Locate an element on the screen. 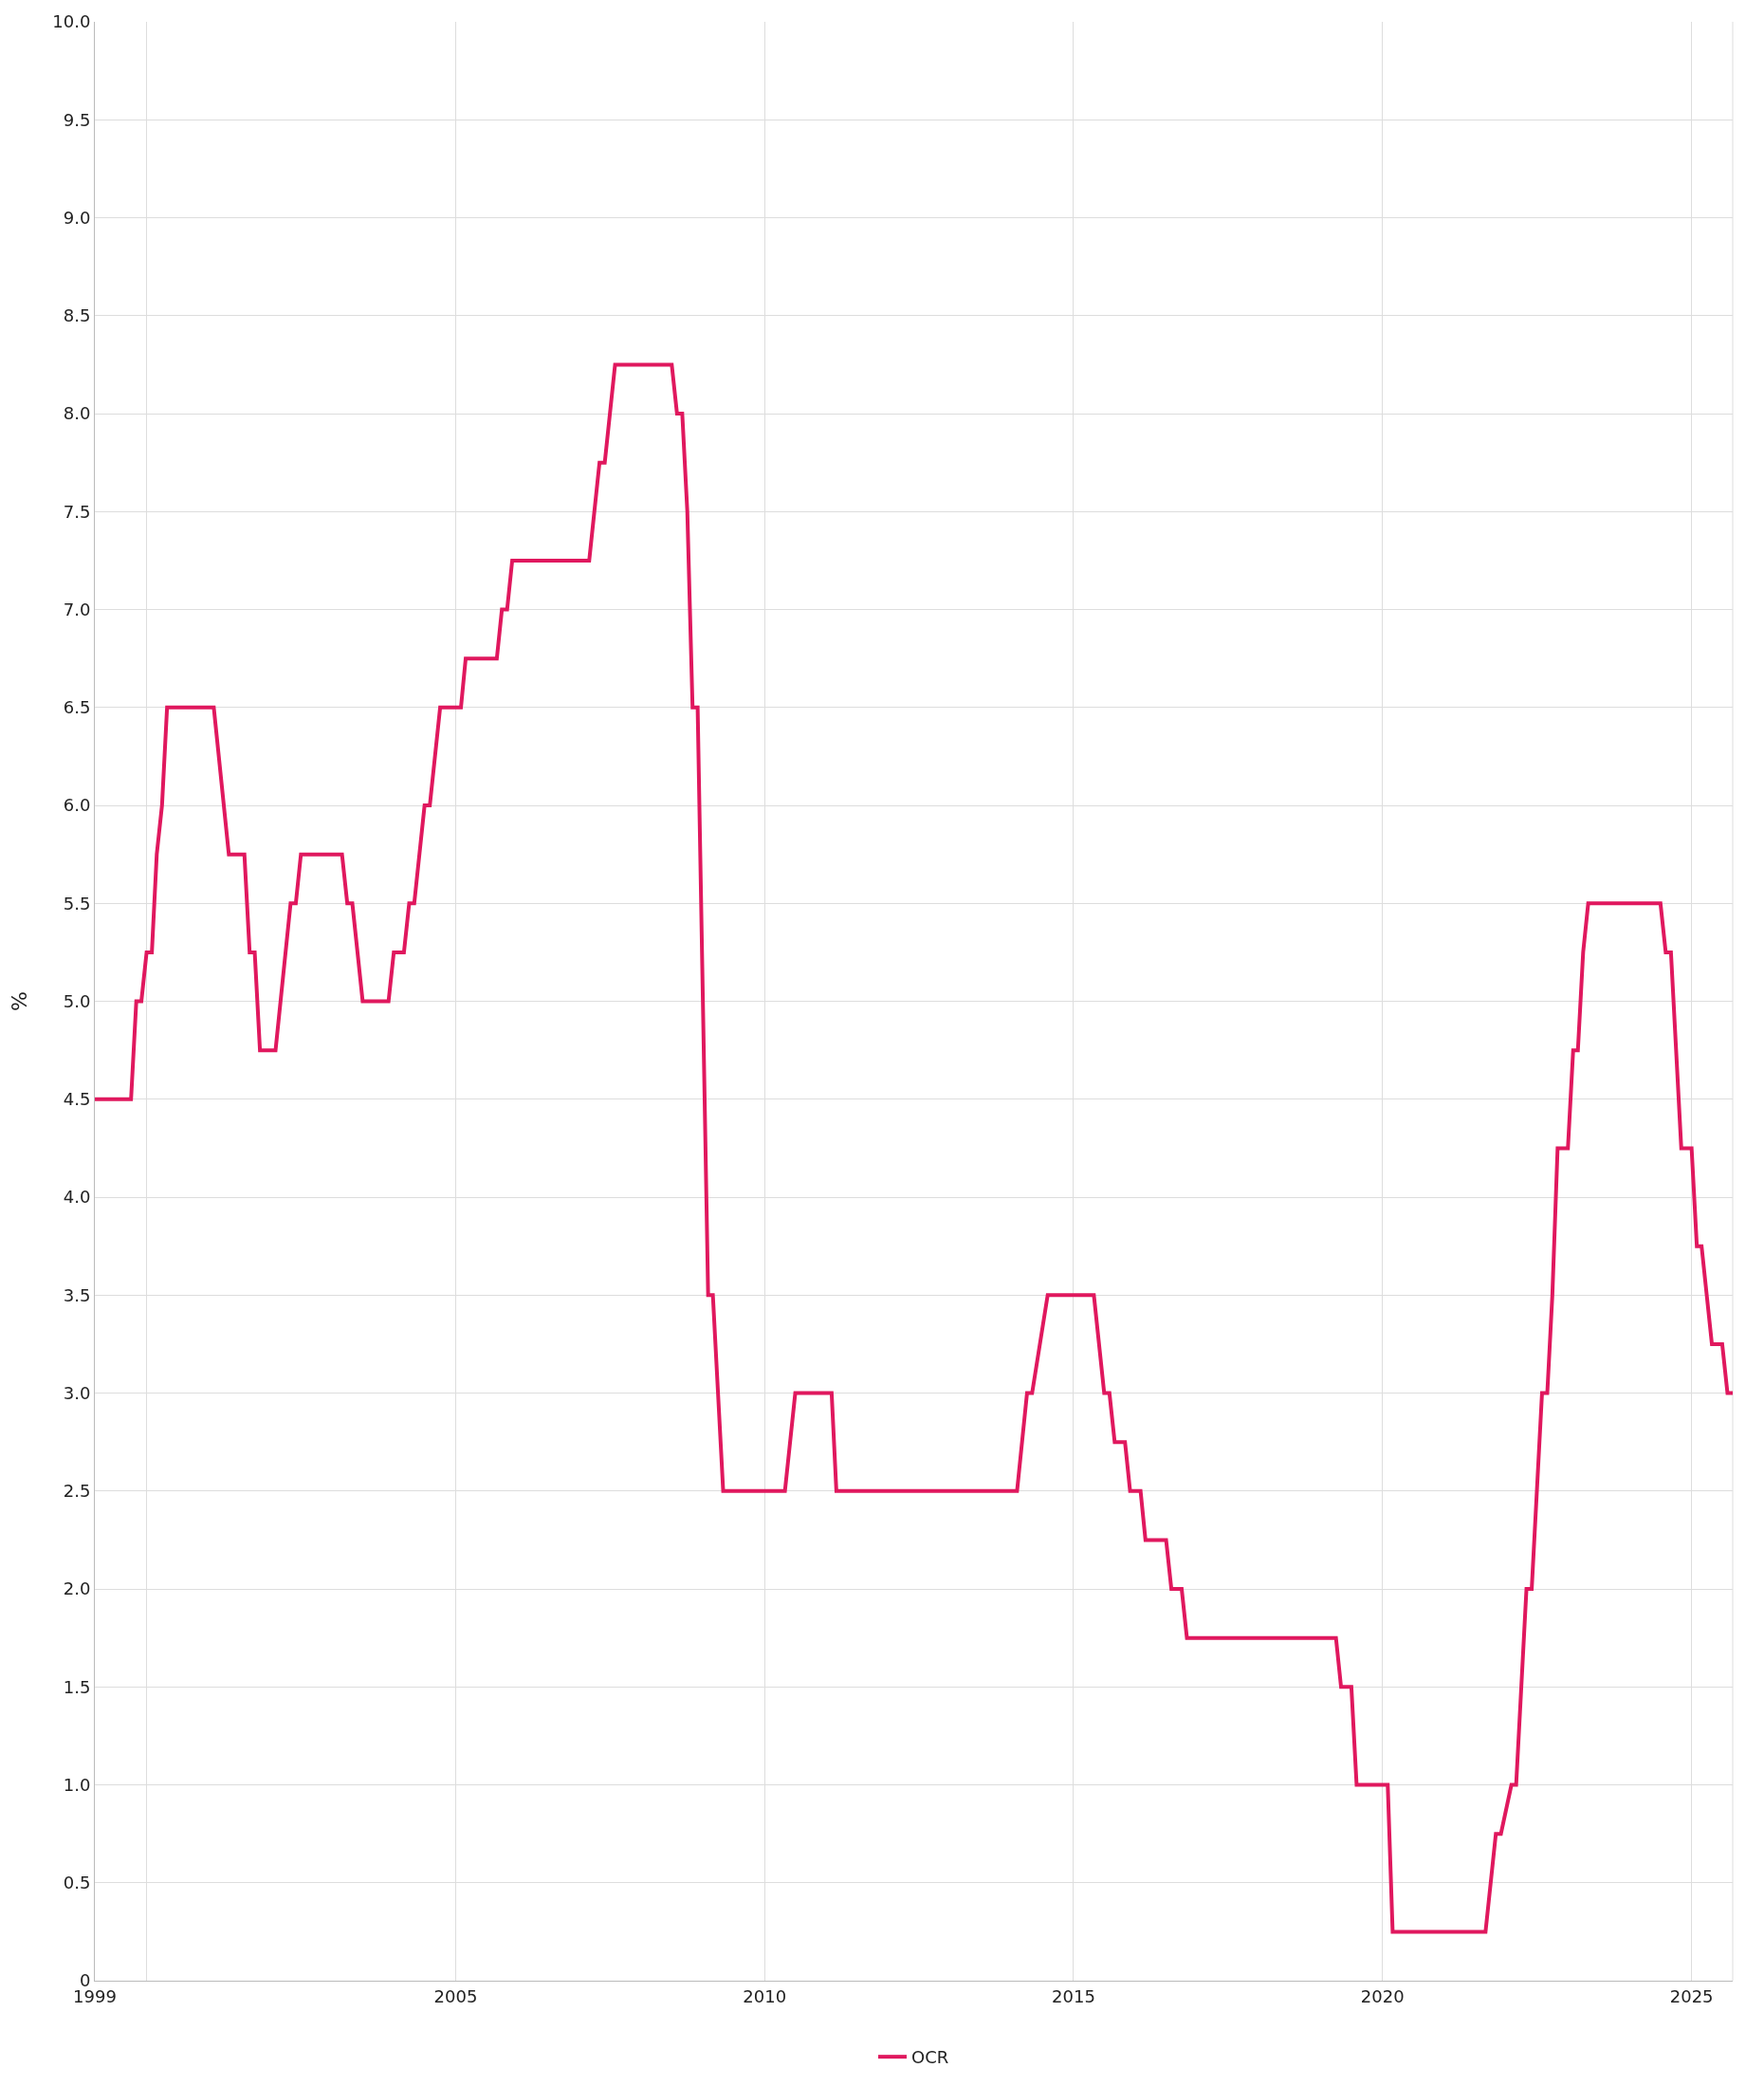 This screenshot has height=2086, width=1764. y-tick-label: 2.5 is located at coordinates (77, 1491).